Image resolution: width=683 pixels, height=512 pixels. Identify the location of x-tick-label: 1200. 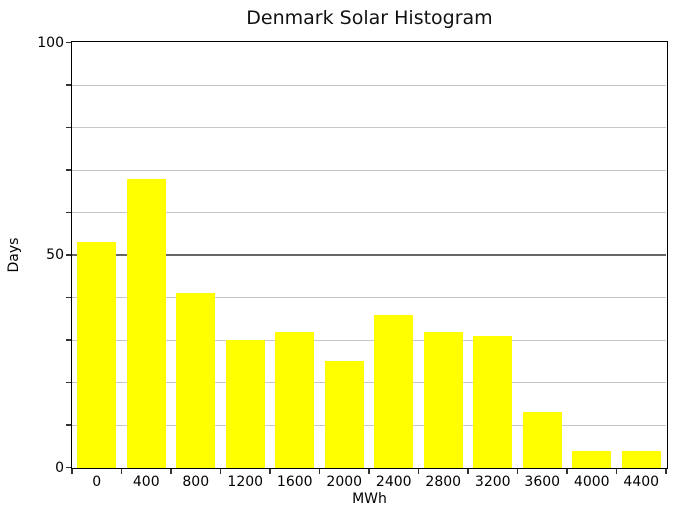
(245, 482).